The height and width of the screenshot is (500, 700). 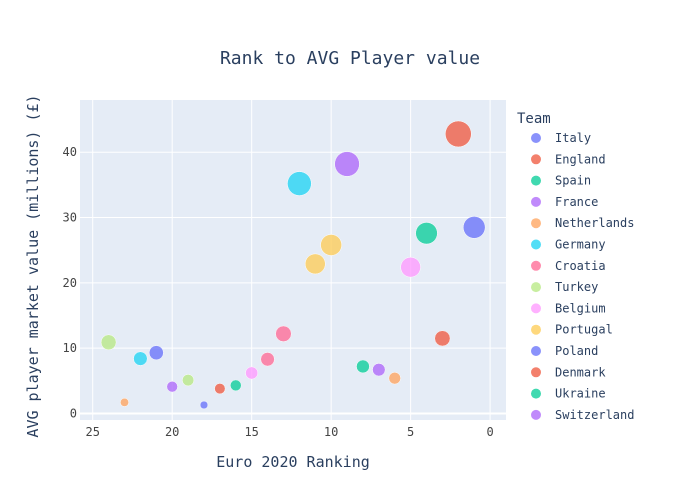 I want to click on legend-item: Spain, so click(x=573, y=181).